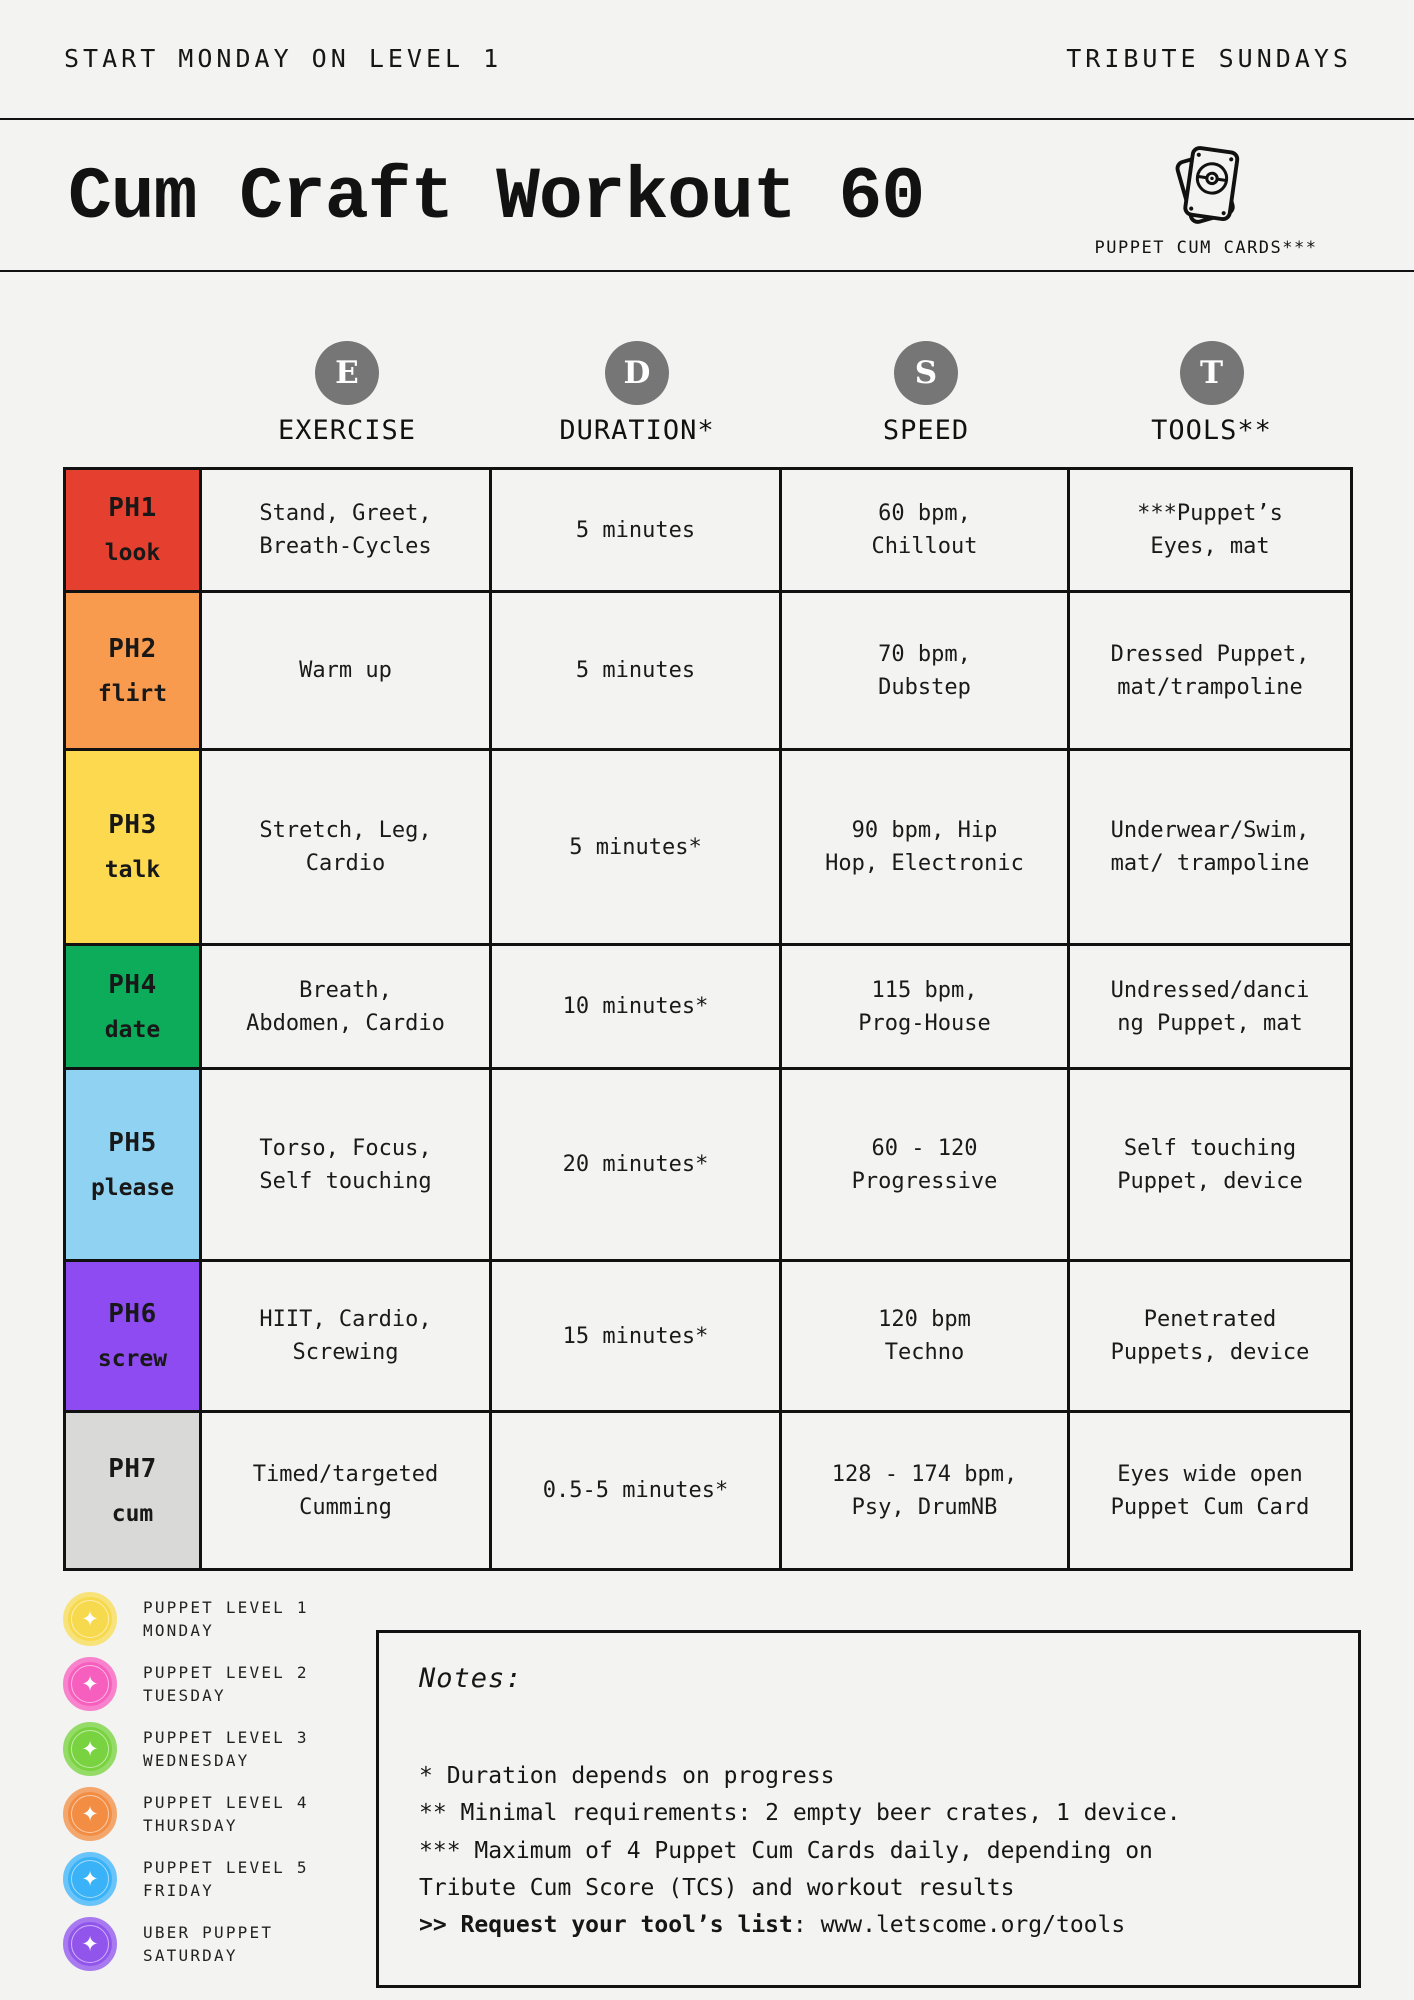 The height and width of the screenshot is (2000, 1414). What do you see at coordinates (347, 373) in the screenshot?
I see `exercise-badge-icon: E` at bounding box center [347, 373].